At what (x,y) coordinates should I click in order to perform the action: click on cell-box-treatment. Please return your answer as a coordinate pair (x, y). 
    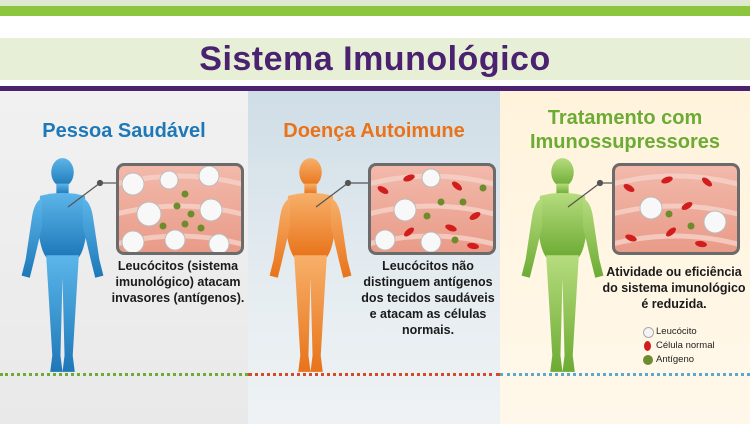
    Looking at the image, I should click on (676, 209).